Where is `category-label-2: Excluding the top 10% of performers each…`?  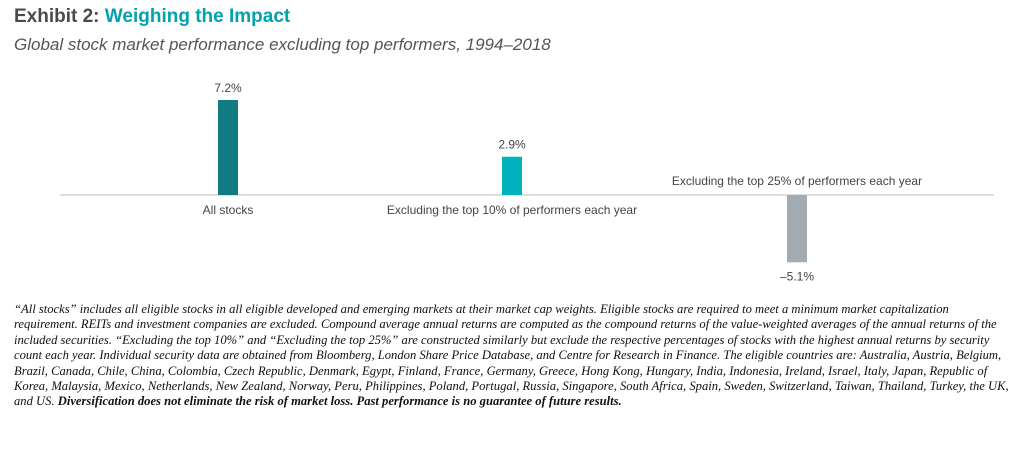 category-label-2: Excluding the top 10% of performers each… is located at coordinates (512, 210).